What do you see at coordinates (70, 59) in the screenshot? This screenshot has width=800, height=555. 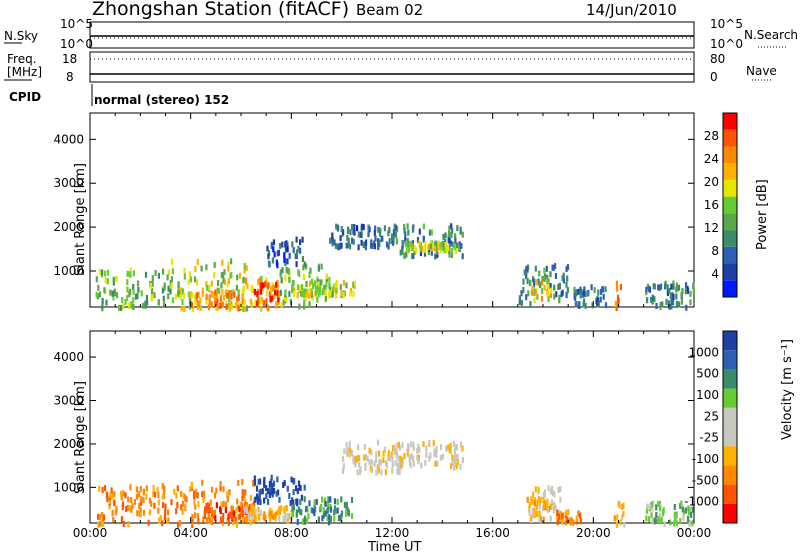 I see `freq-tick-high: 18` at bounding box center [70, 59].